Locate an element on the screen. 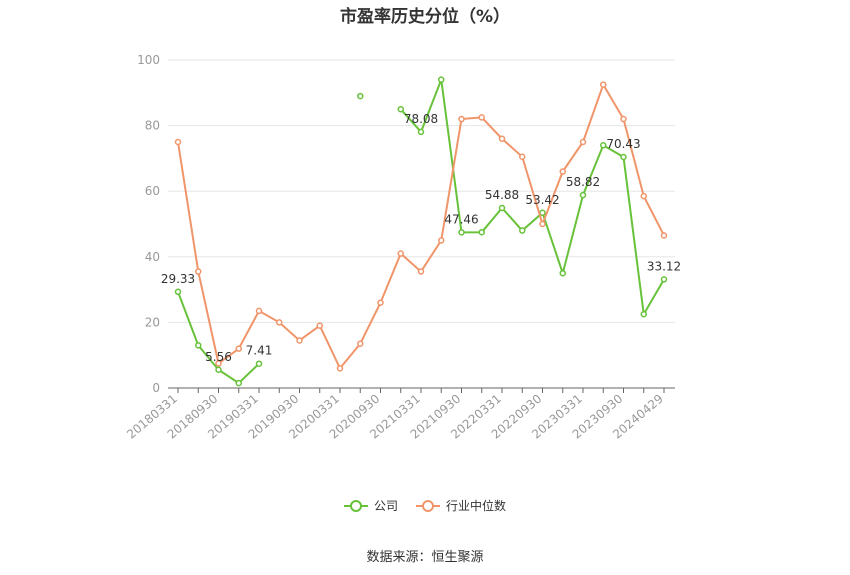 This screenshot has height=575, width=850. chart-title: 市盈率历史分位（%） is located at coordinates (425, 17).